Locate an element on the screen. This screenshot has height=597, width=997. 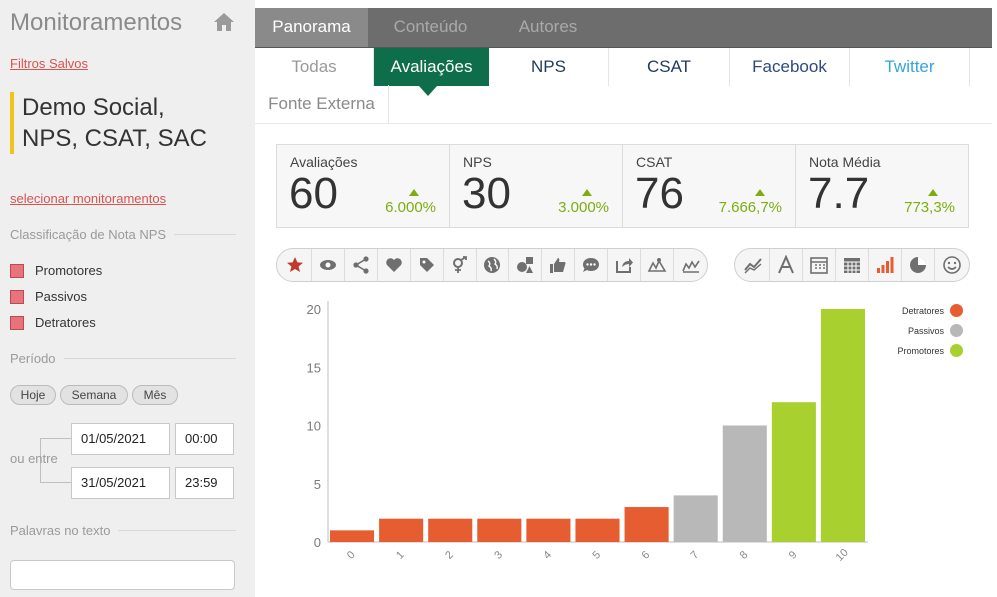
x-tick-label: 4 is located at coordinates (547, 555).